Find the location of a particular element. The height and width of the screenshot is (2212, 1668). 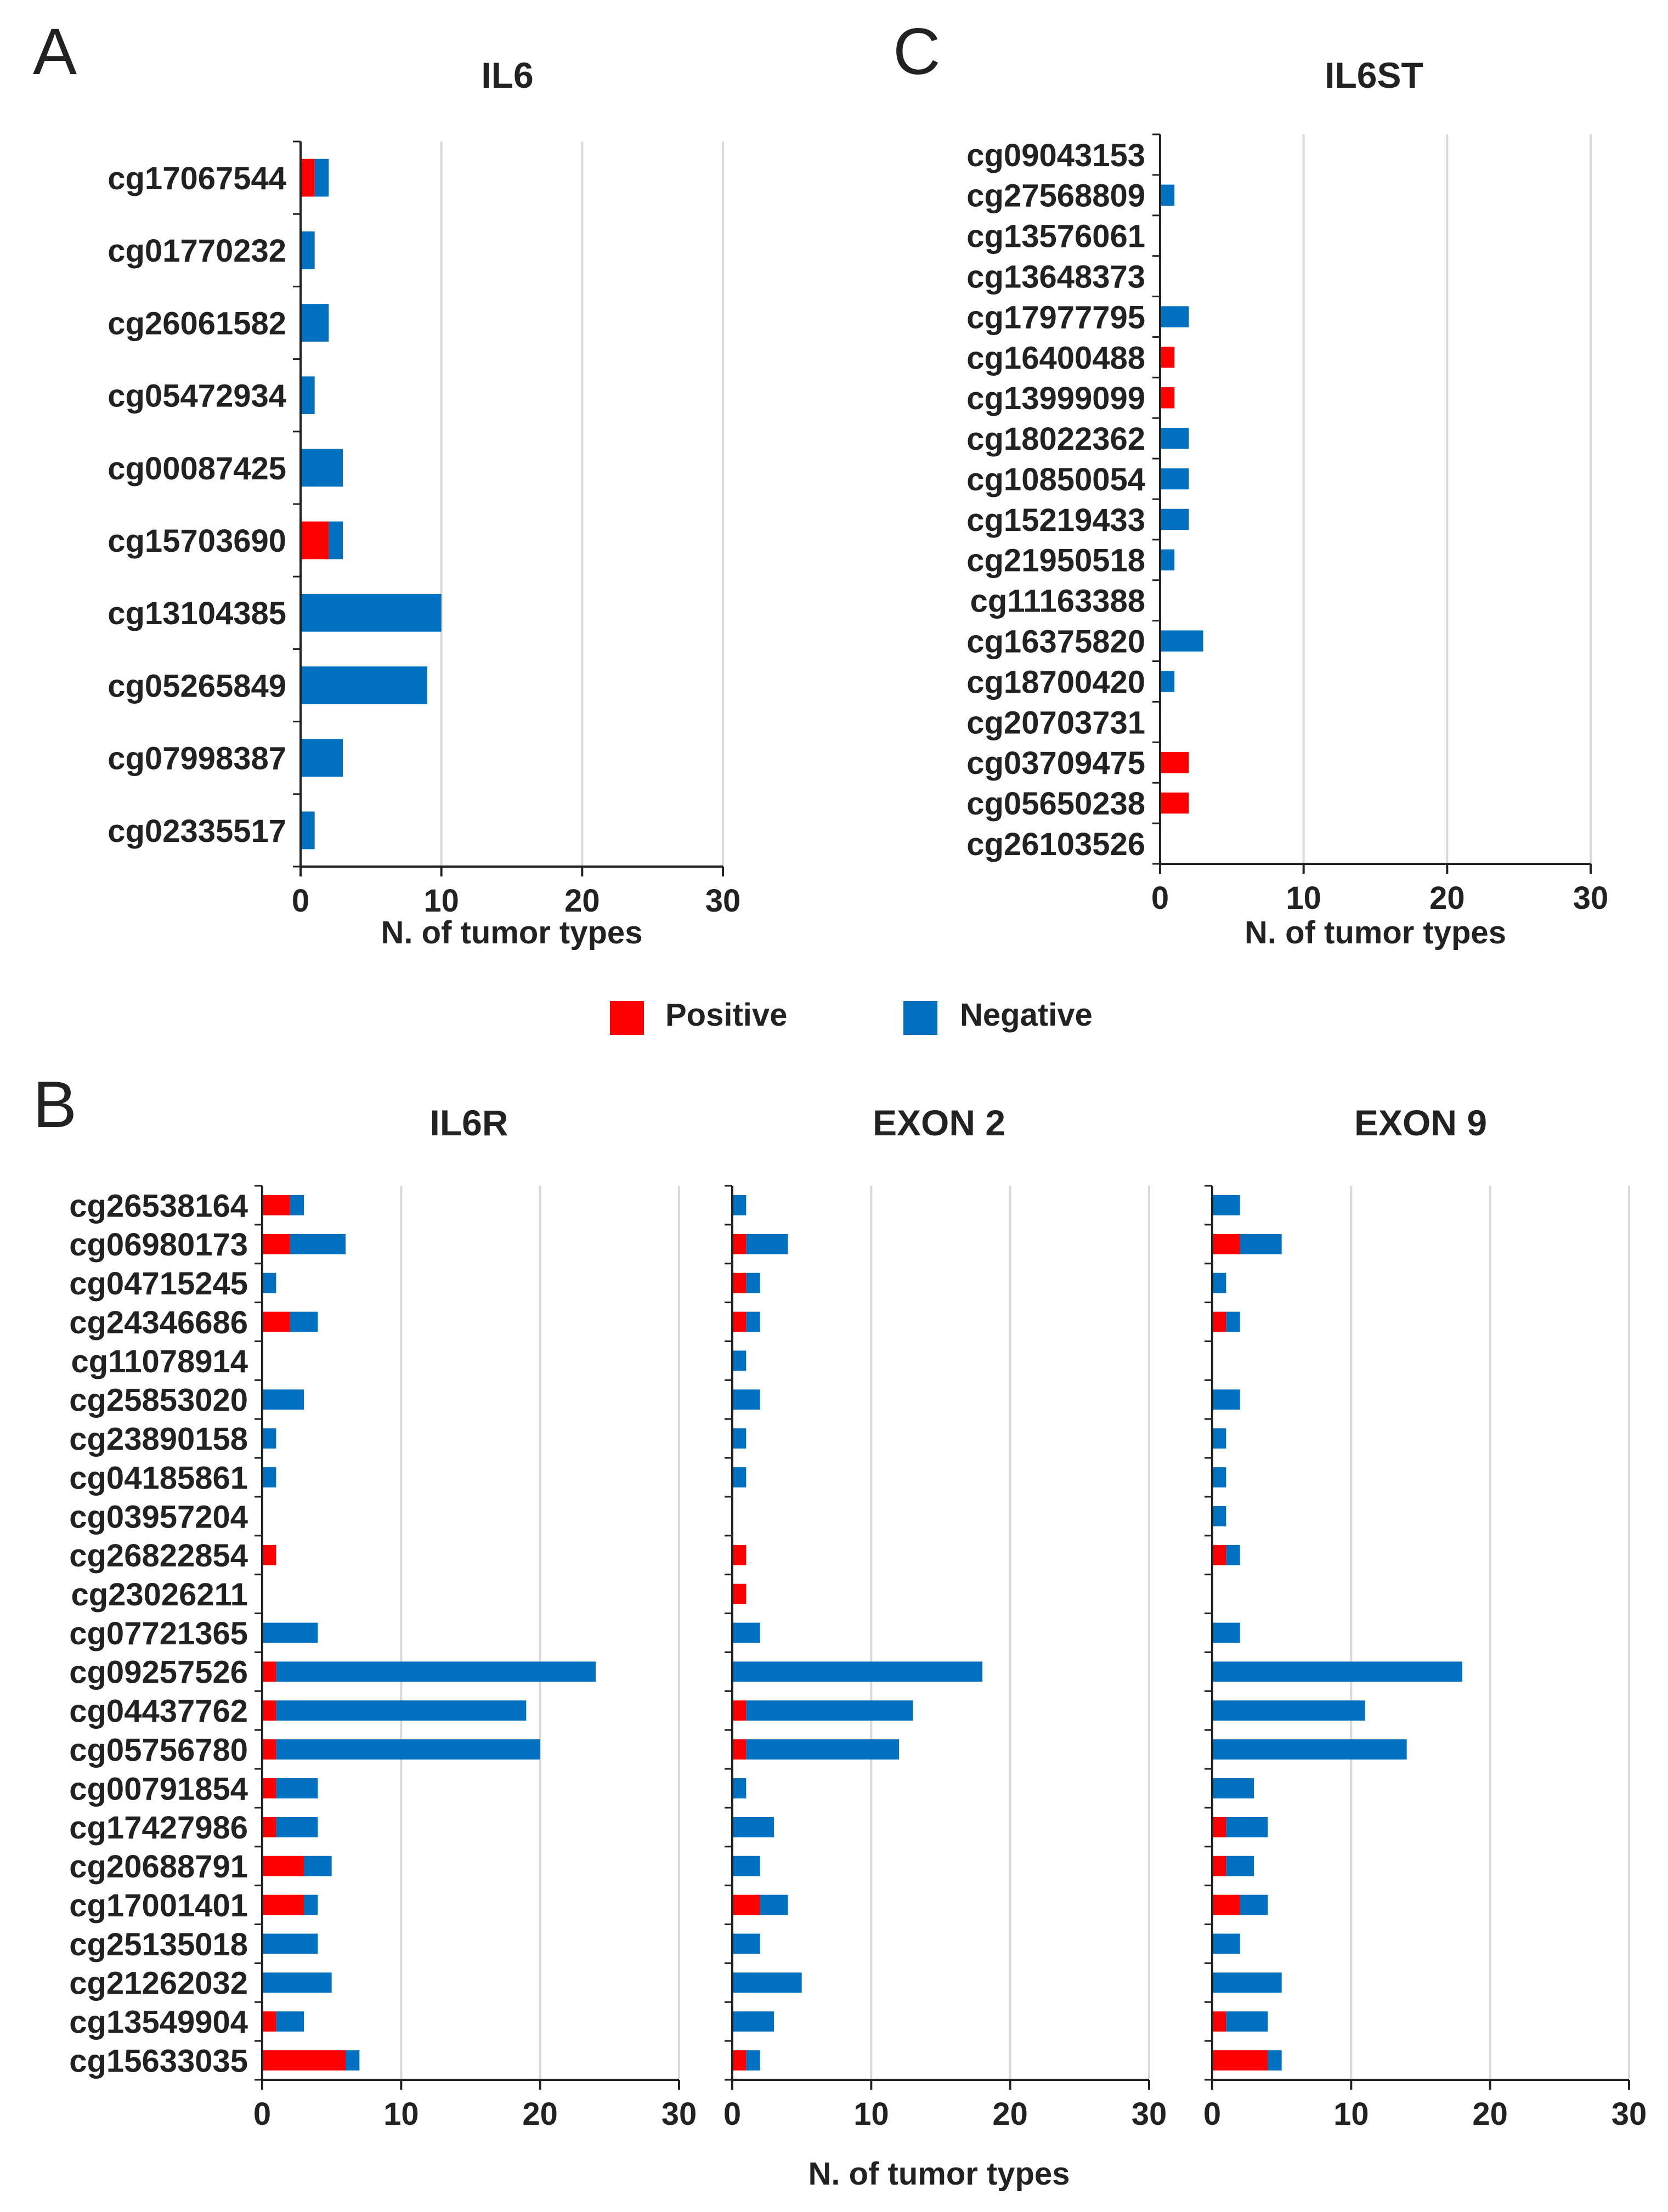

panel-letter-c: C is located at coordinates (917, 52).